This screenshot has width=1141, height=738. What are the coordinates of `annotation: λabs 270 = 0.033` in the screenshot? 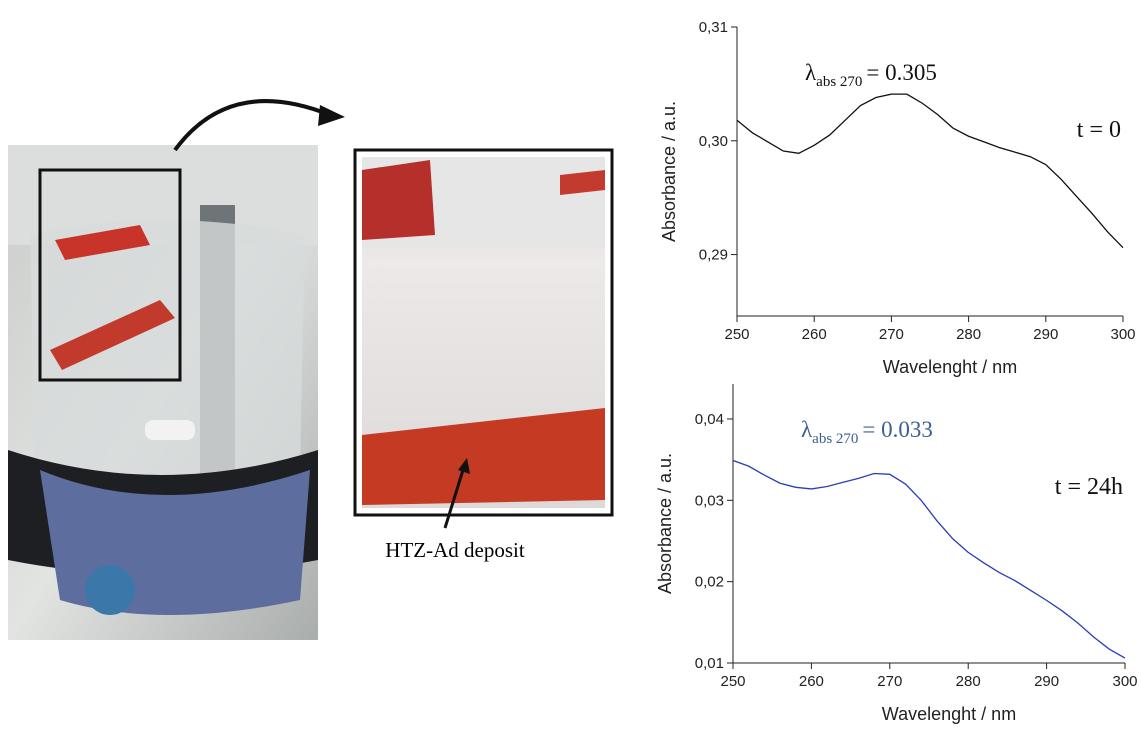 It's located at (867, 432).